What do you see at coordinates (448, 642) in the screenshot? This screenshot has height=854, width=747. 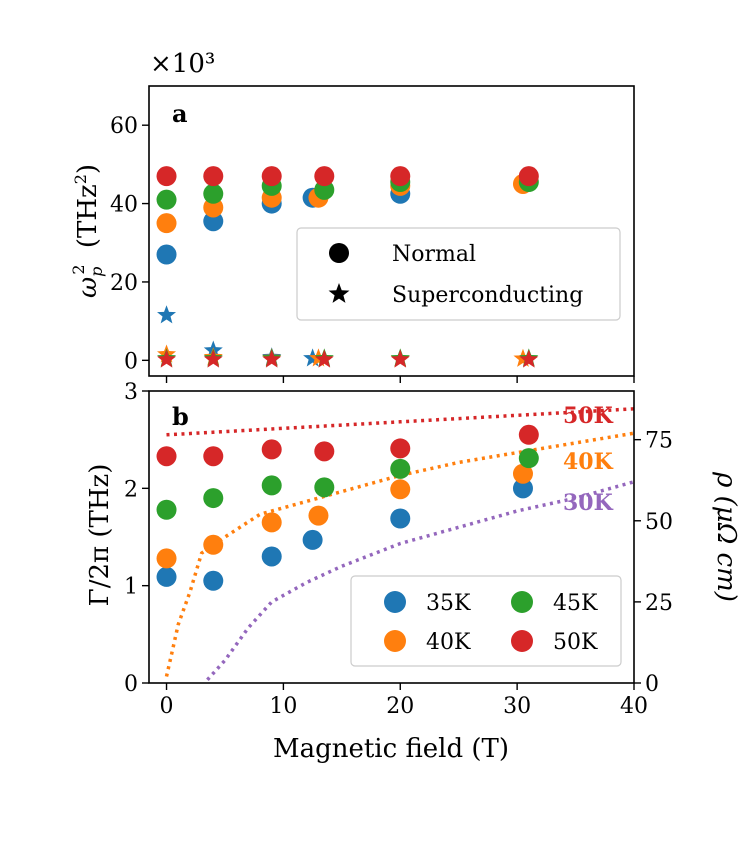 I see `legend-40k-label: 40K` at bounding box center [448, 642].